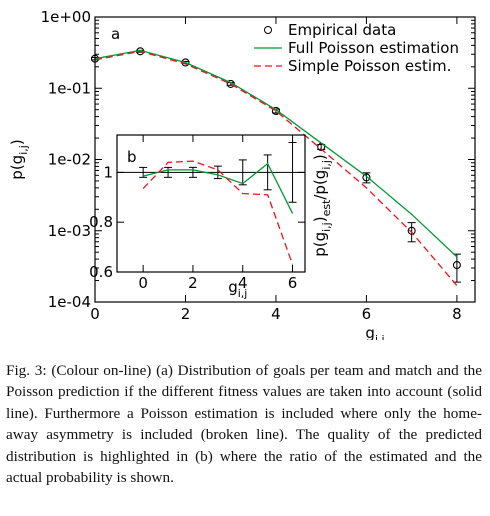  I want to click on y-tick-label: 0.8, so click(101, 222).